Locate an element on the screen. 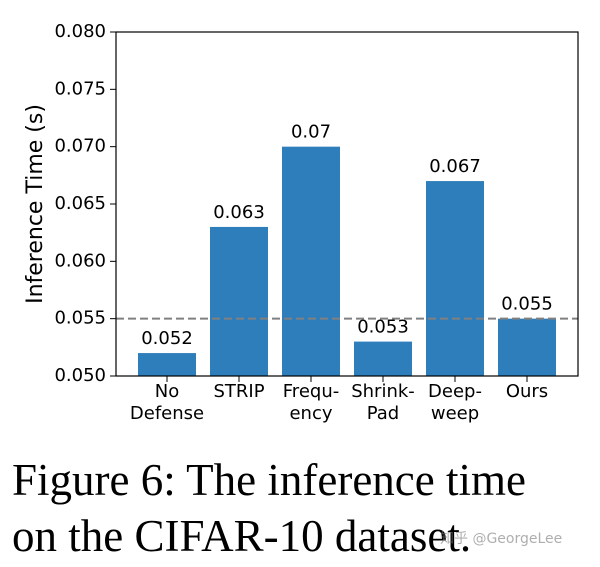 This screenshot has height=567, width=600. x-tick-label: Shrink- Pad is located at coordinates (383, 402).